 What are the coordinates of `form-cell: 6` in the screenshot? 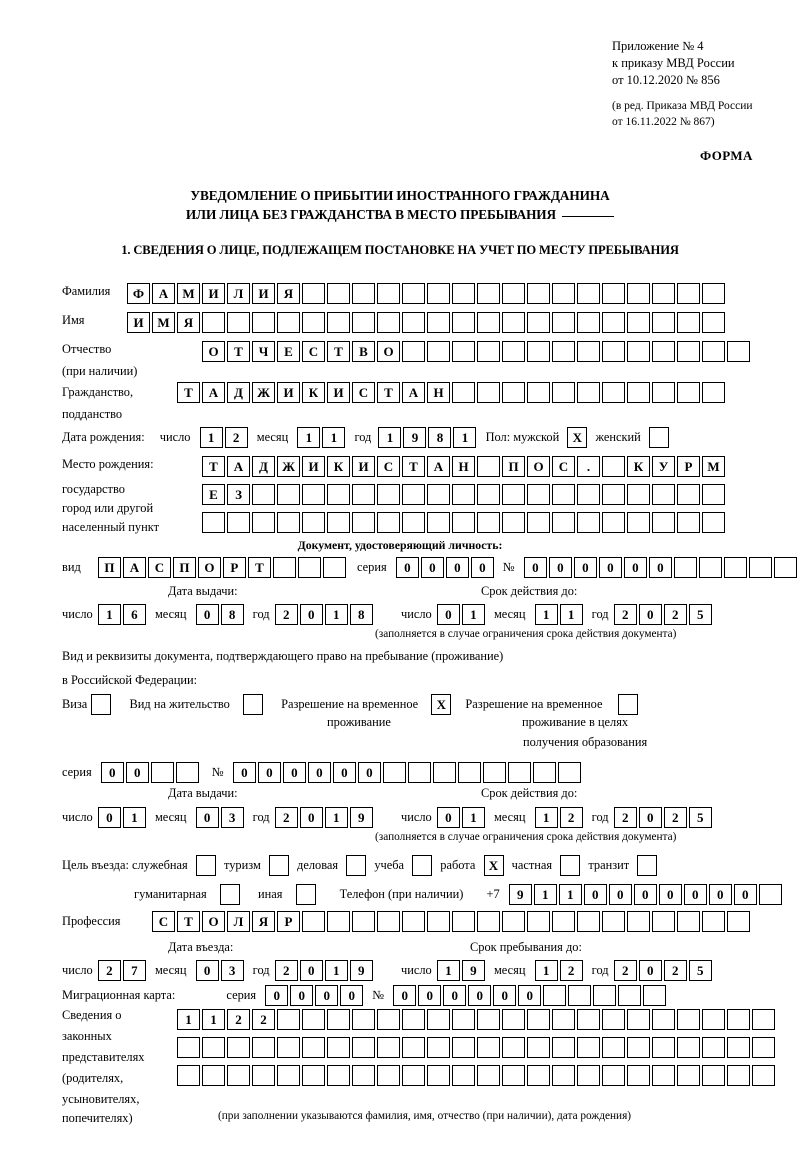 It's located at (134, 614).